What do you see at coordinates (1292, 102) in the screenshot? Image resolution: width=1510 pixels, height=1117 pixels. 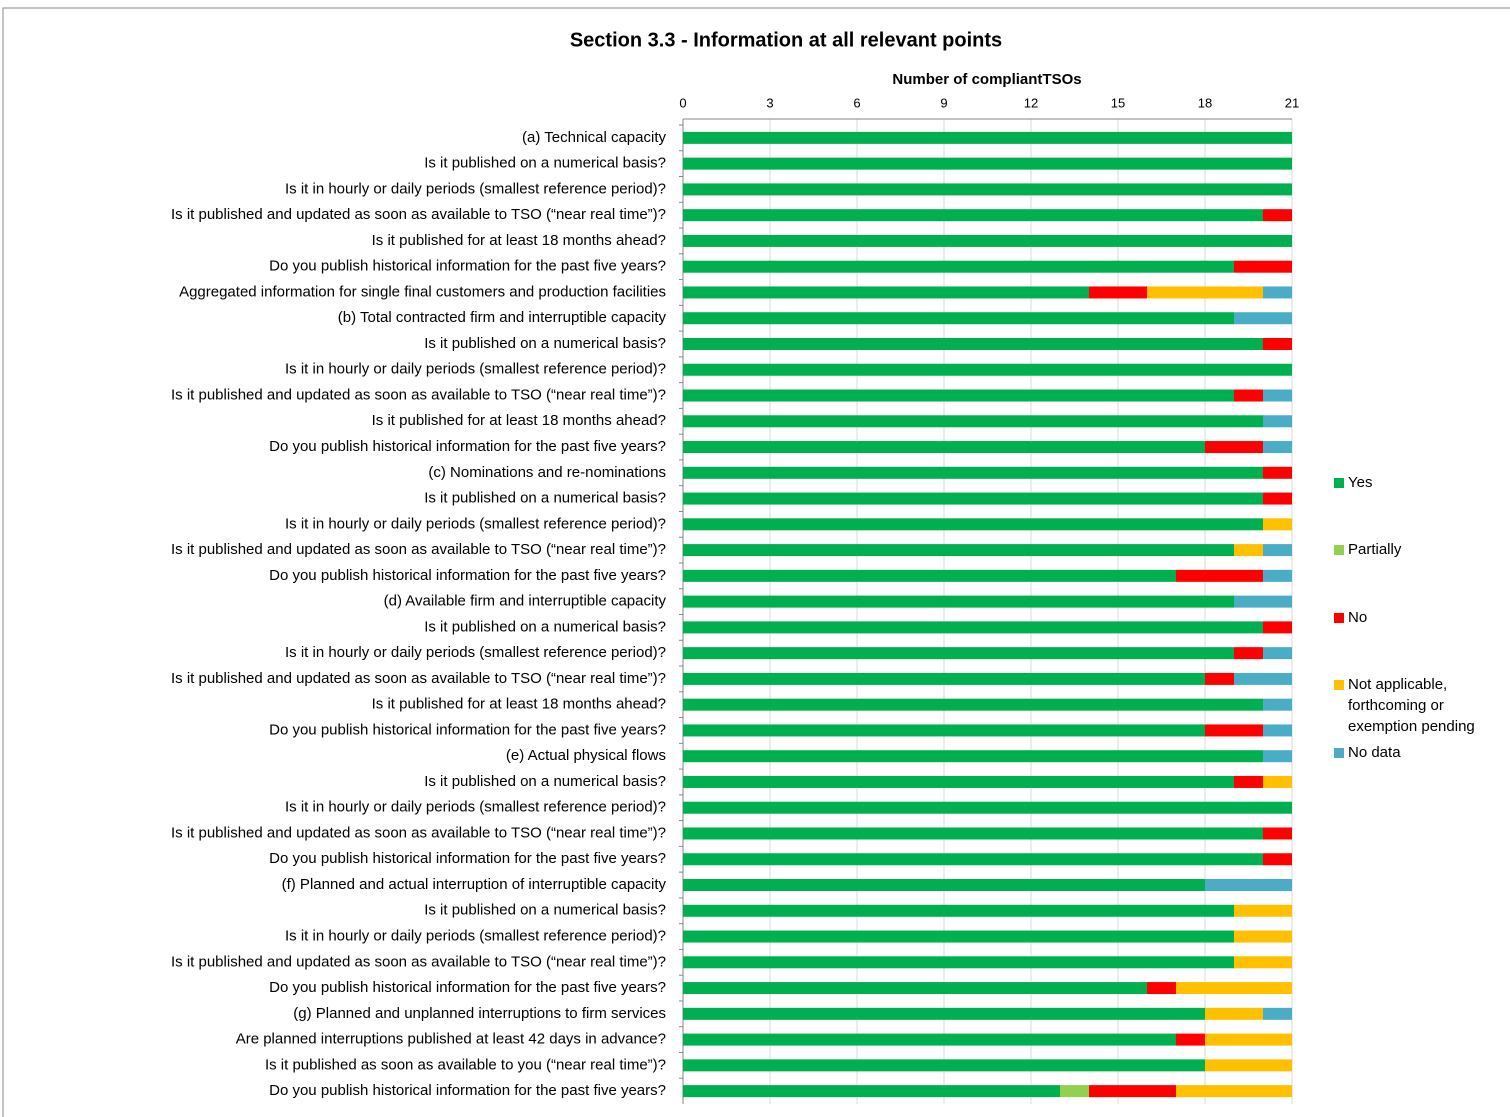 I see `x-tick-label: 21` at bounding box center [1292, 102].